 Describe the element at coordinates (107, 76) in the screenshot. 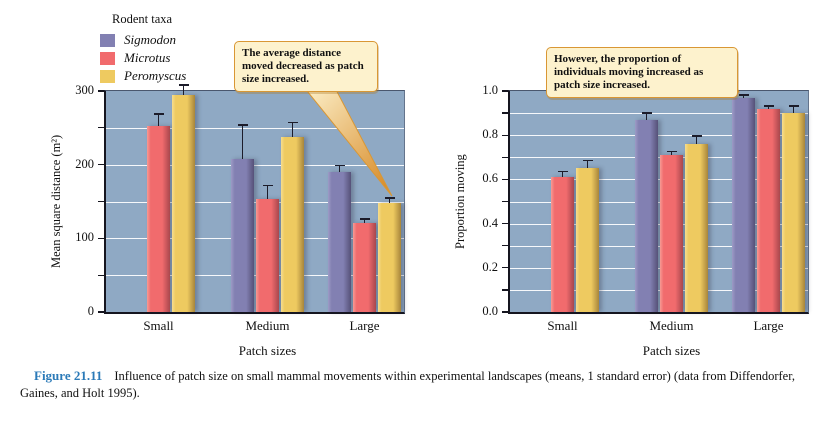

I see `legend-swatch-peromyscus` at that location.